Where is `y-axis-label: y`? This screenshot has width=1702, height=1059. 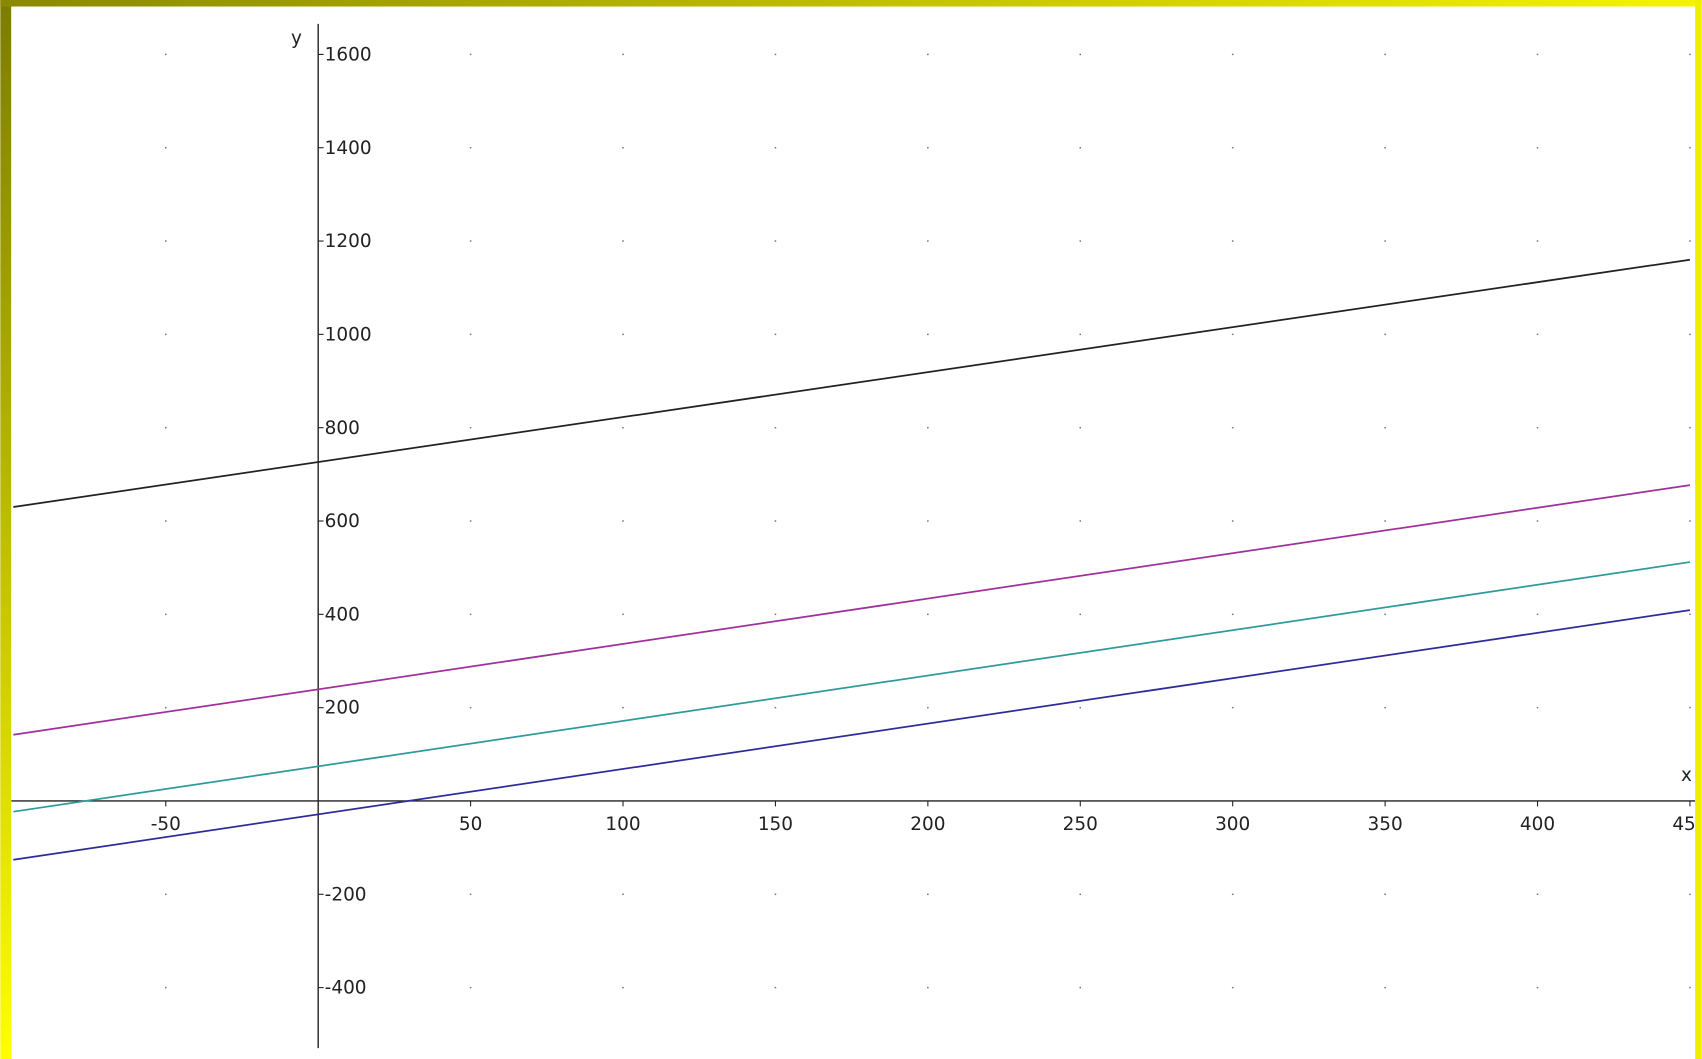
y-axis-label: y is located at coordinates (296, 38).